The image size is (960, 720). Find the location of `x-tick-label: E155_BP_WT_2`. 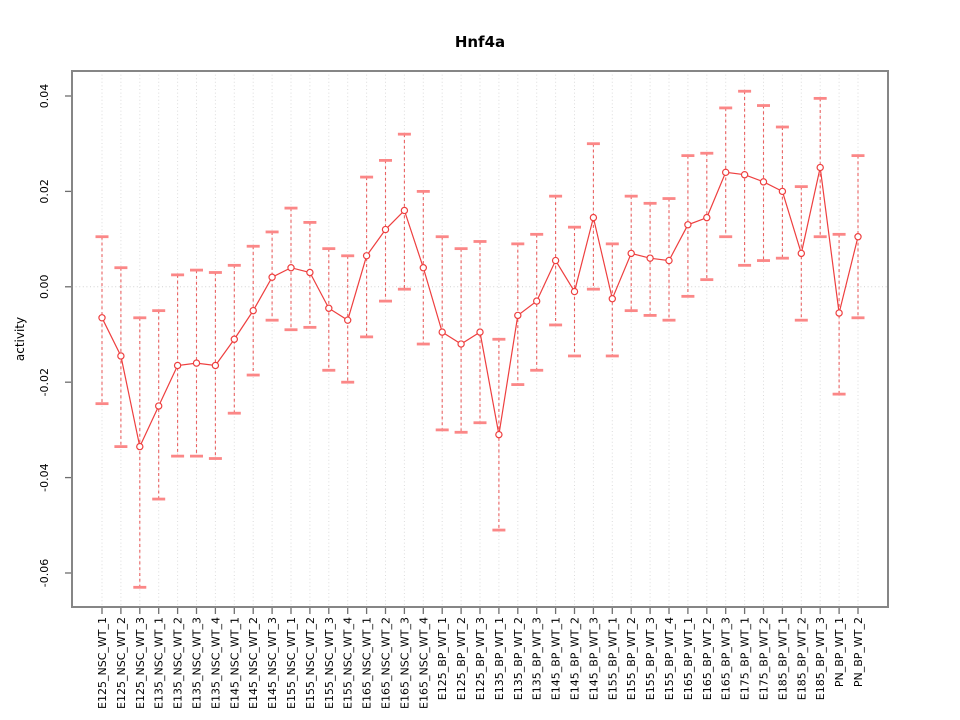

x-tick-label: E155_BP_WT_2 is located at coordinates (631, 658).